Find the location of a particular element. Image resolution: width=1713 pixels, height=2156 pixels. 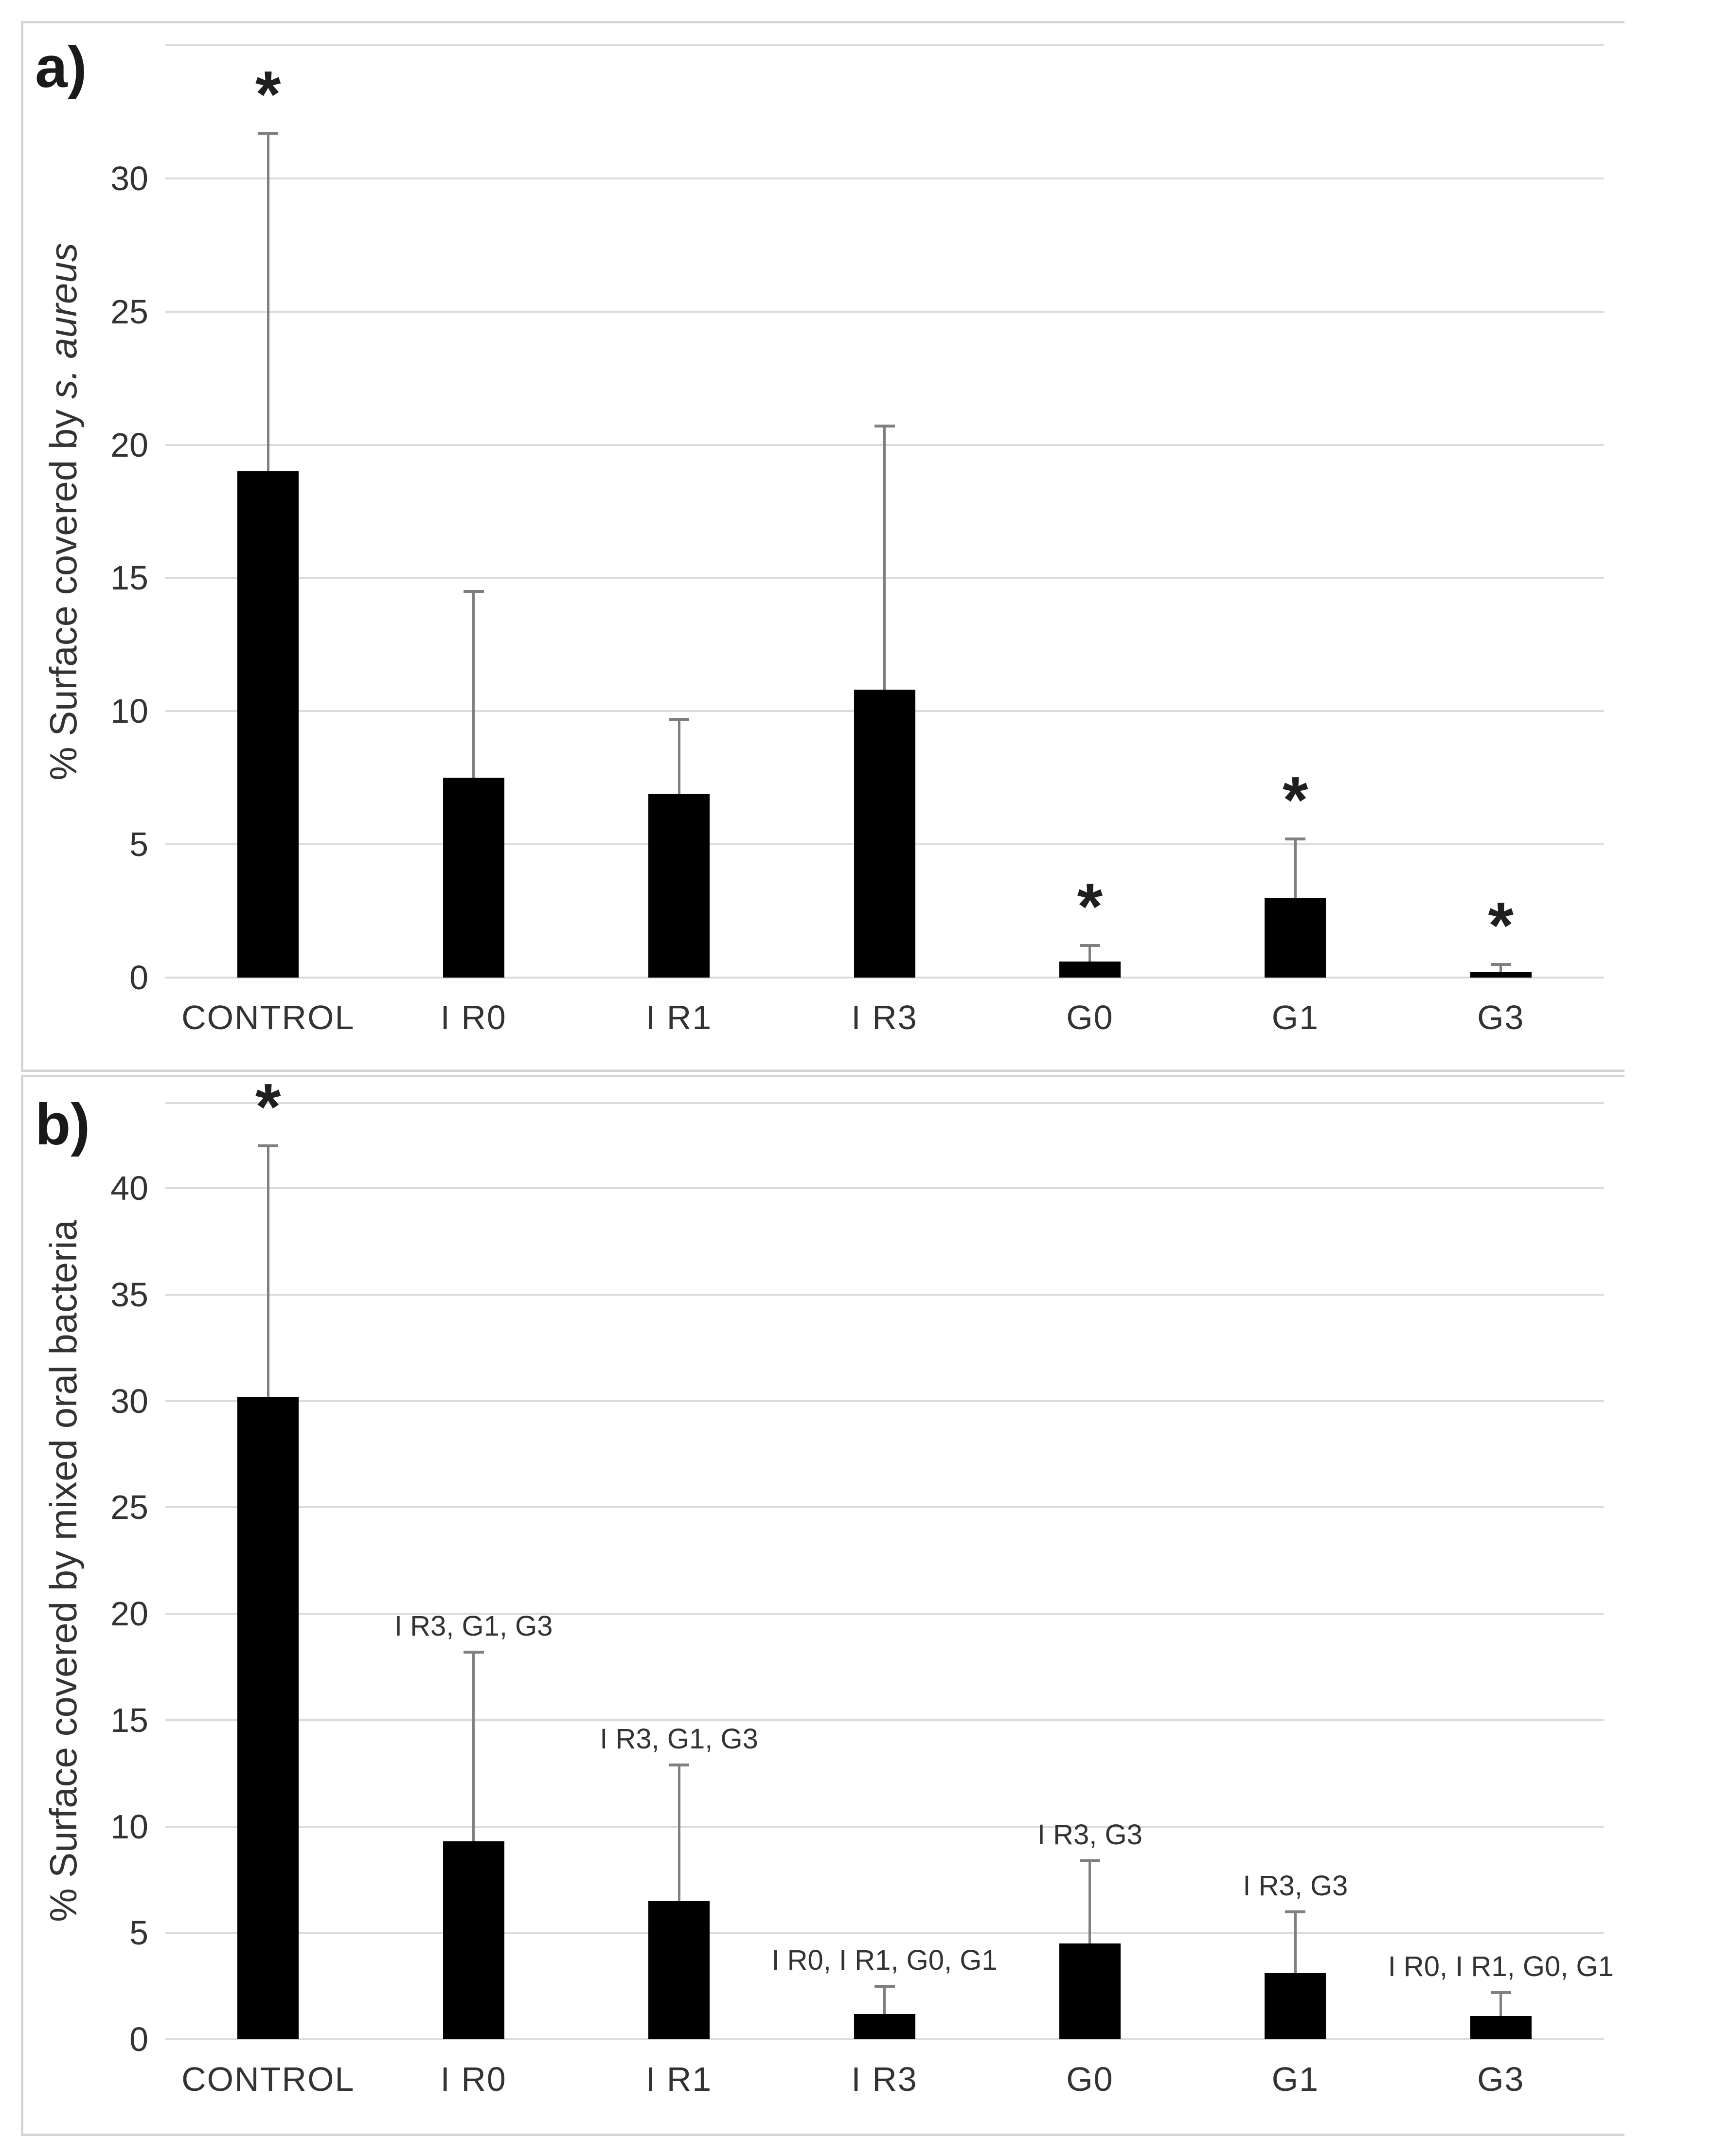

y-tick-label: 35 is located at coordinates (129, 1294).